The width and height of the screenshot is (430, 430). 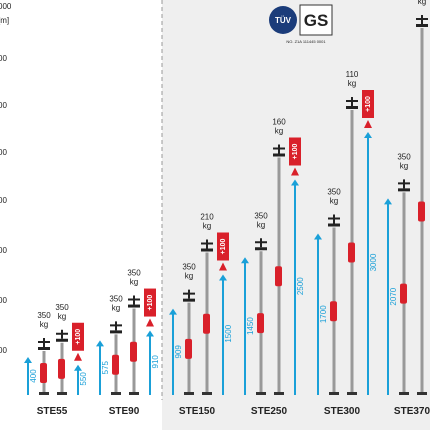 What do you see at coordinates (316, 20) in the screenshot?
I see `gs-text: GS` at bounding box center [316, 20].